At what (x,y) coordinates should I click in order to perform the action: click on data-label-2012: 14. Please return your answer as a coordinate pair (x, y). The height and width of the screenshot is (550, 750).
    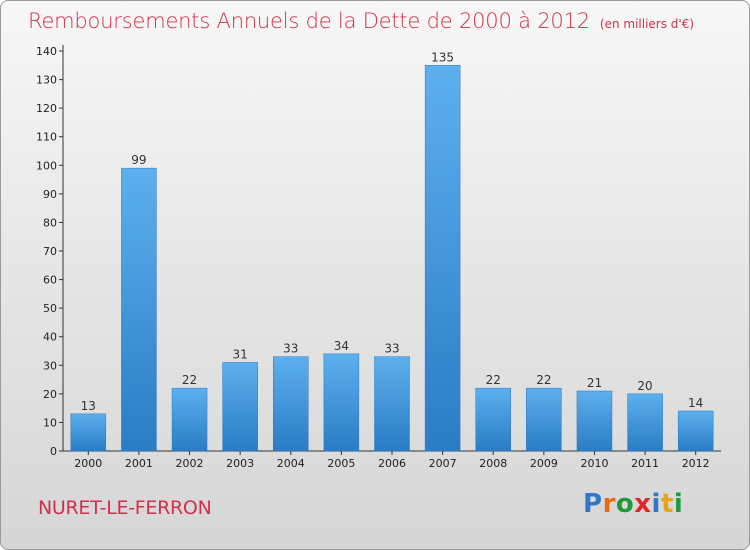
    Looking at the image, I should click on (695, 403).